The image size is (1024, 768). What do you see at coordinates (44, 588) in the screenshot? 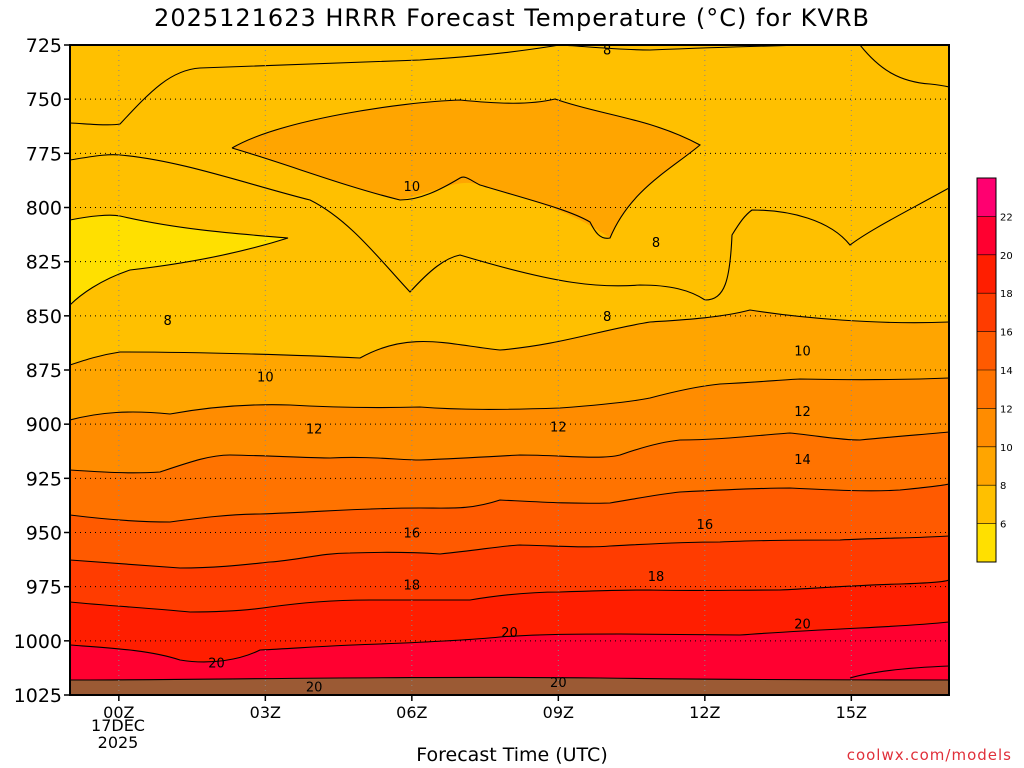
I see `y-tick-label-975: 975` at bounding box center [44, 588].